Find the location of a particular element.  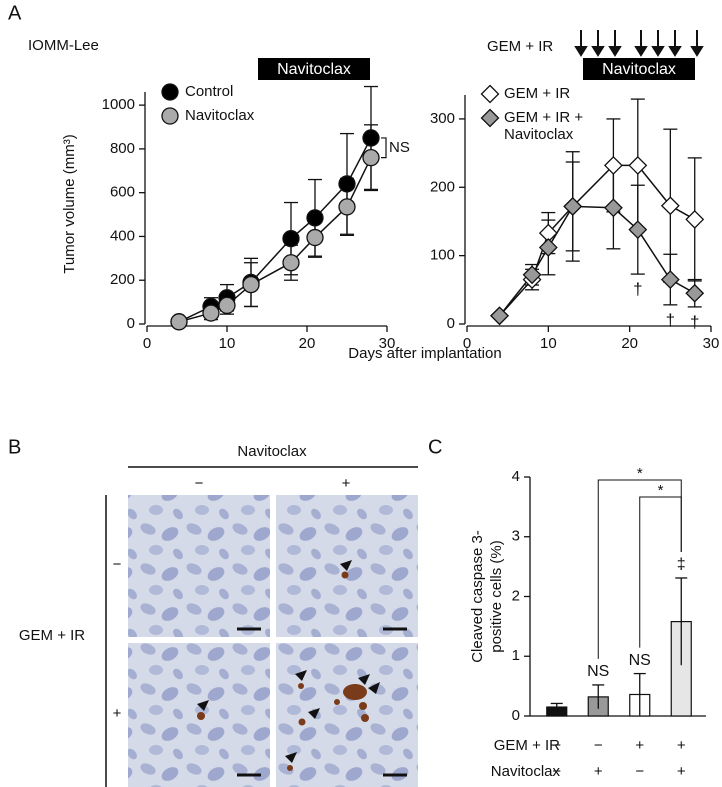

y-tick-label: 1 is located at coordinates (516, 655).